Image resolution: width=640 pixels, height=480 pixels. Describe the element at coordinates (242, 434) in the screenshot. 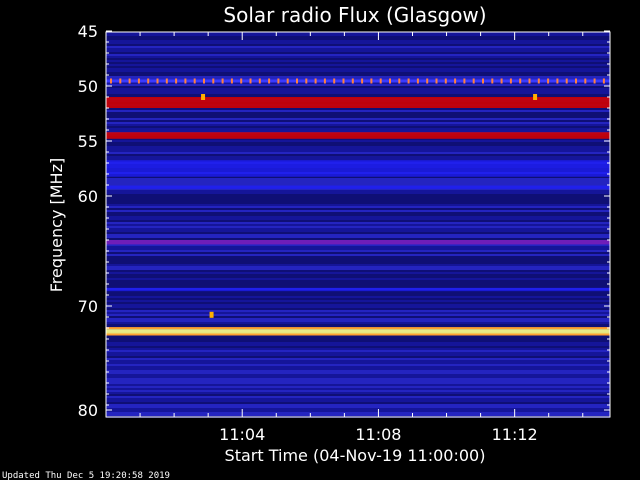

I see `x-tick-label: 11:04` at that location.